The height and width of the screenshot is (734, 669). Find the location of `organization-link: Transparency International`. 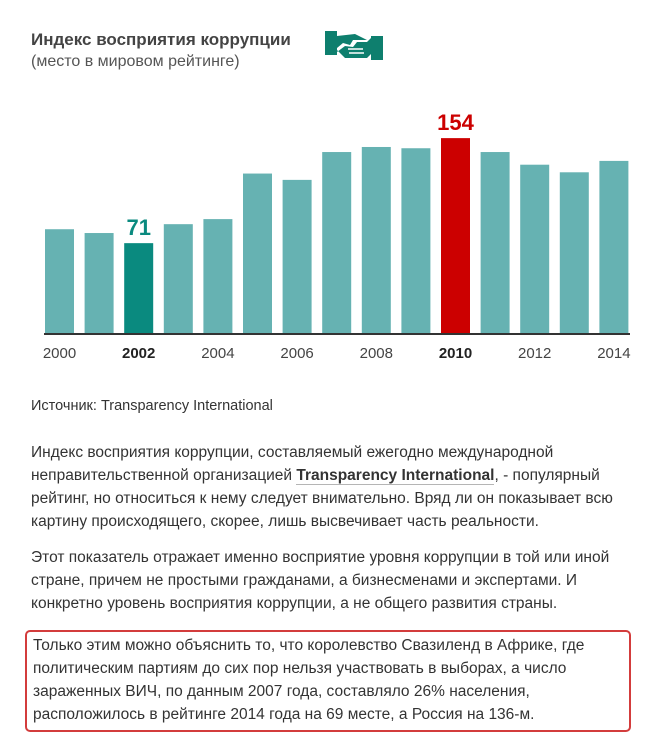

organization-link: Transparency International is located at coordinates (395, 476).